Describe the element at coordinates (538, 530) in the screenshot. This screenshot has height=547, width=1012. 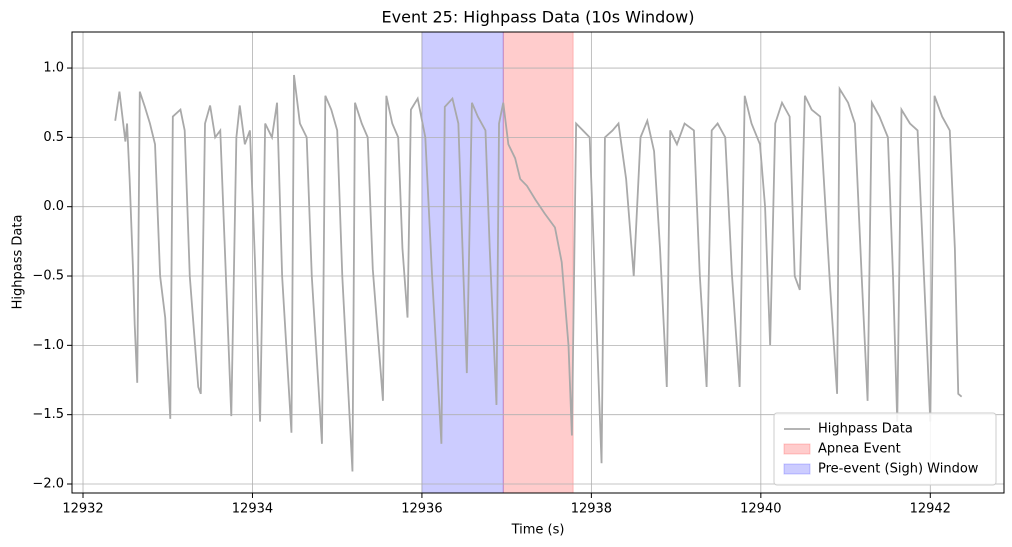
I see `x-axis-label: Time (s)` at that location.